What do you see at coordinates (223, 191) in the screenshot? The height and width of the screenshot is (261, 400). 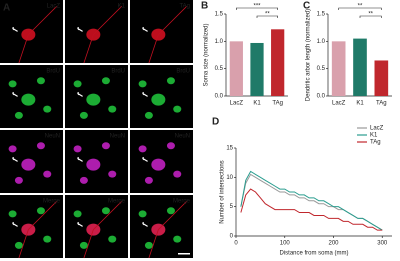 I see `y-axis-title: Number of intersections` at bounding box center [223, 191].